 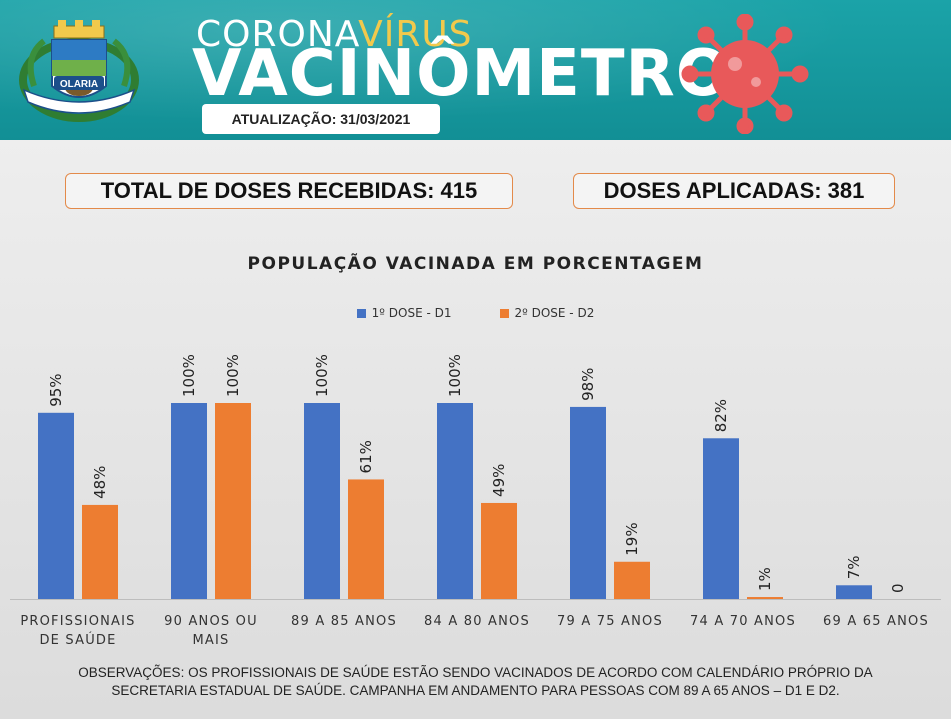 What do you see at coordinates (743, 621) in the screenshot?
I see `category-label-5-0: 74 A 70 ANOS` at bounding box center [743, 621].